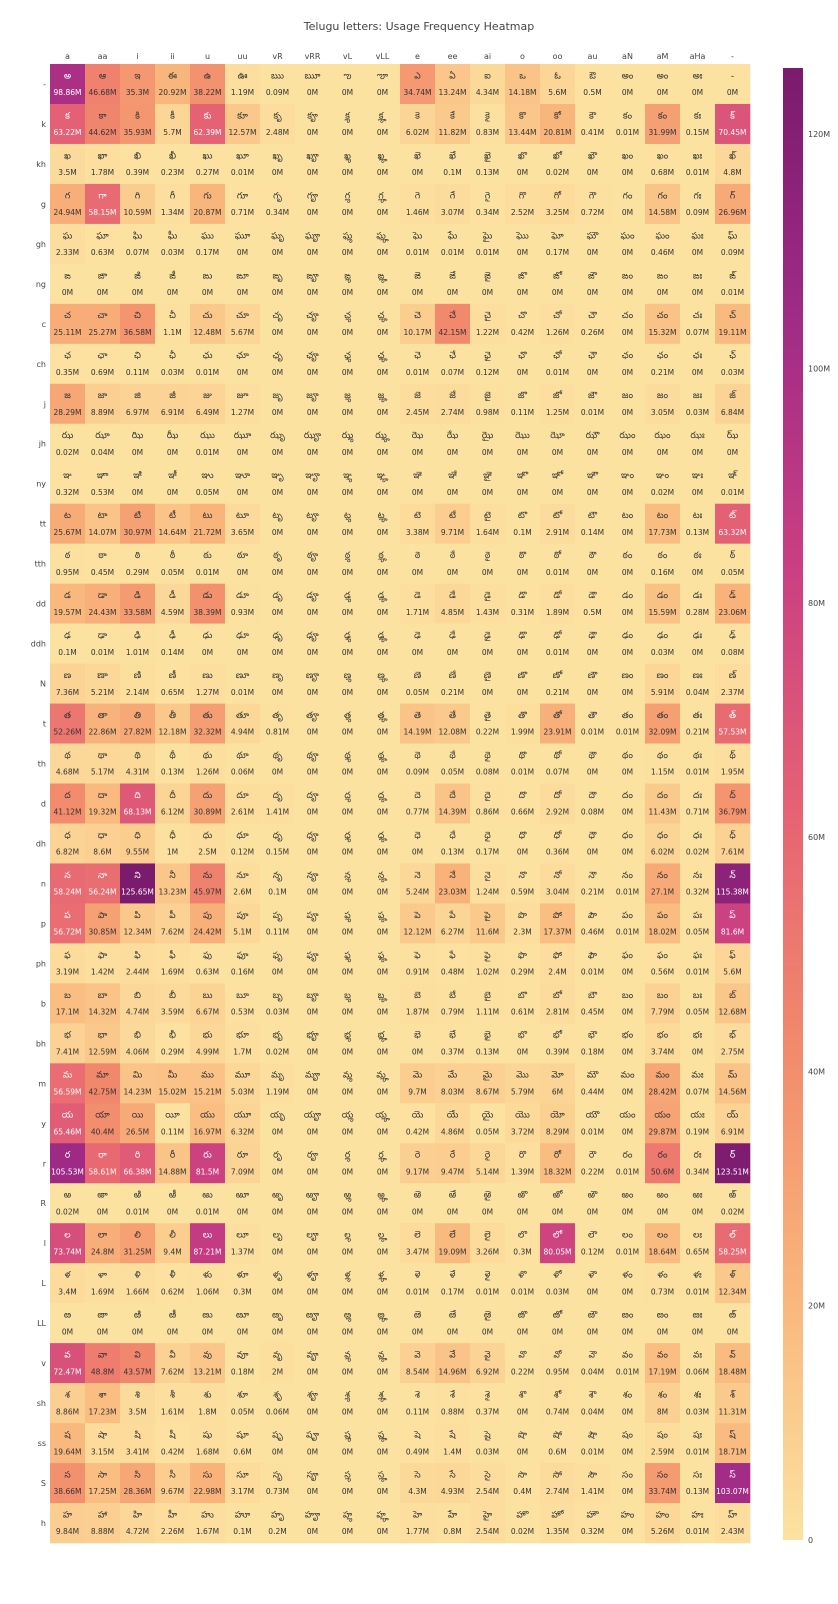 This screenshot has width=838, height=1604. I want to click on cell-value-label: 2.75M, so click(732, 1052).